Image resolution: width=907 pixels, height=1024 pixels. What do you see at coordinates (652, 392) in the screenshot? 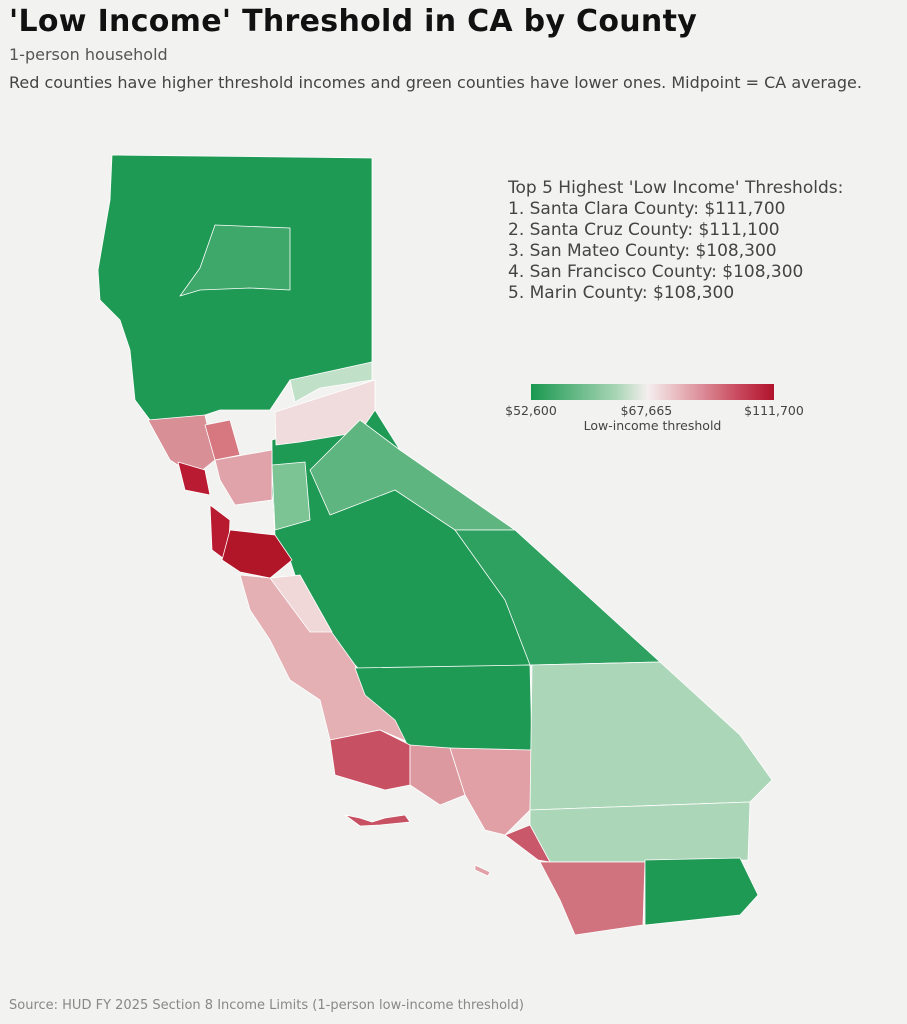
I see `colorbar` at bounding box center [652, 392].